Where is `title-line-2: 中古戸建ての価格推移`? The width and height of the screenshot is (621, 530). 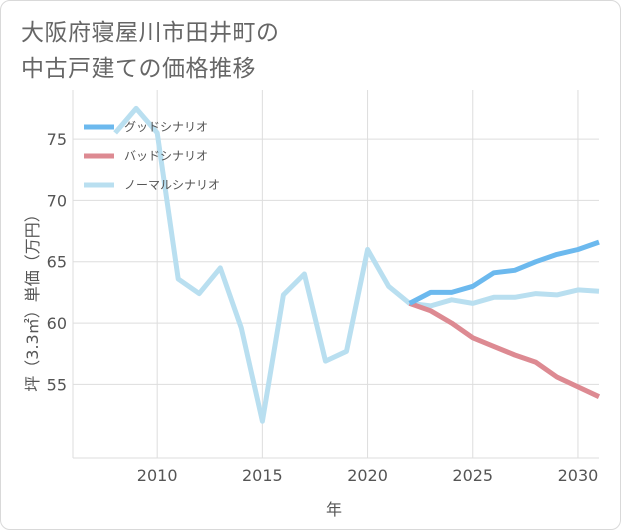 title-line-2: 中古戸建ての価格推移 is located at coordinates (138, 69).